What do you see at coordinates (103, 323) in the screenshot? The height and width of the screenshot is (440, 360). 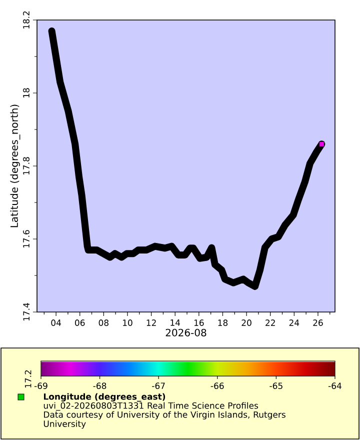 I see `x-tick-label: 08` at bounding box center [103, 323].